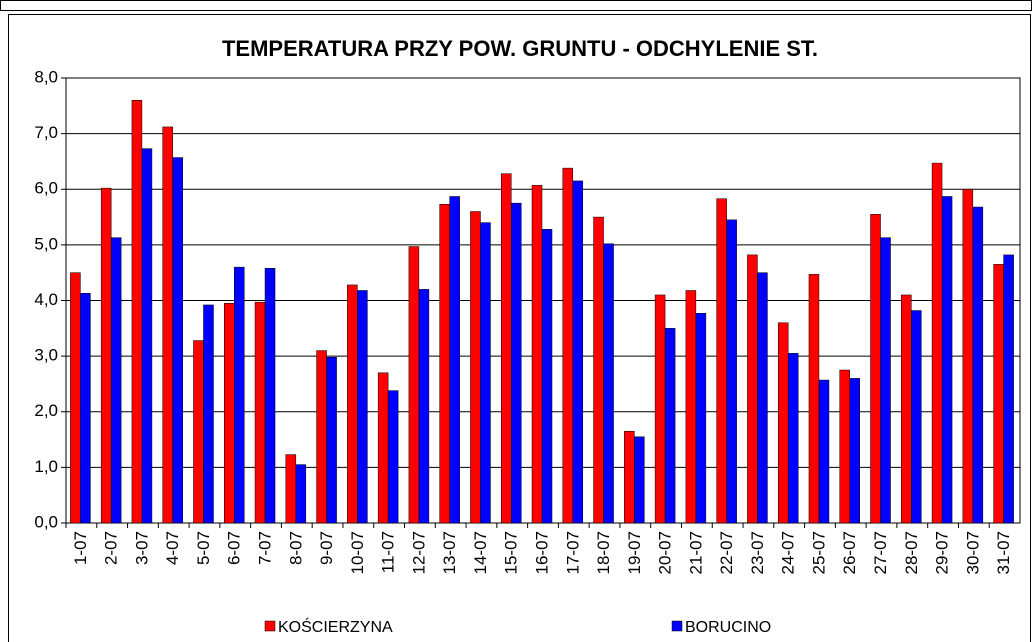  What do you see at coordinates (46, 132) in the screenshot?
I see `y-tick-label: 7,0` at bounding box center [46, 132].